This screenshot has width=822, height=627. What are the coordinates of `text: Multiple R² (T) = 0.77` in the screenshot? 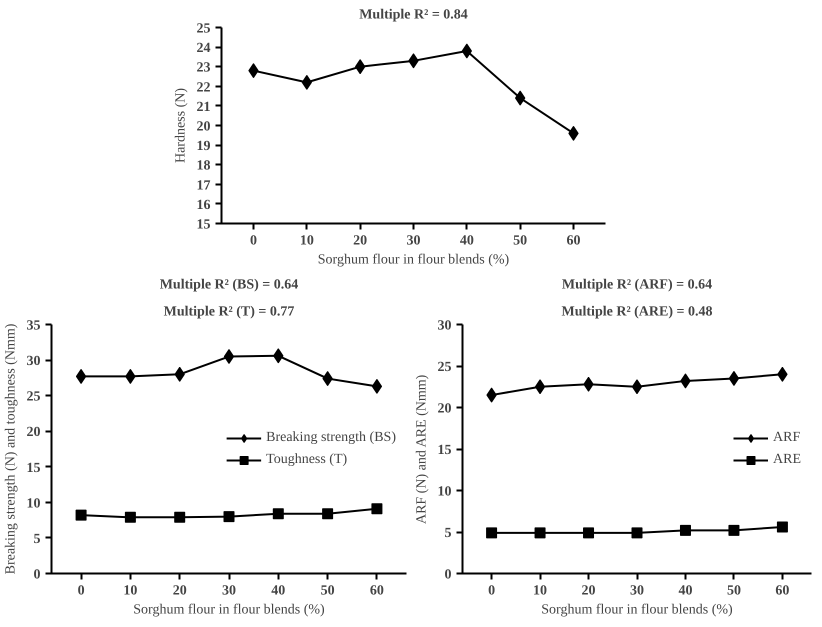 It's located at (229, 312).